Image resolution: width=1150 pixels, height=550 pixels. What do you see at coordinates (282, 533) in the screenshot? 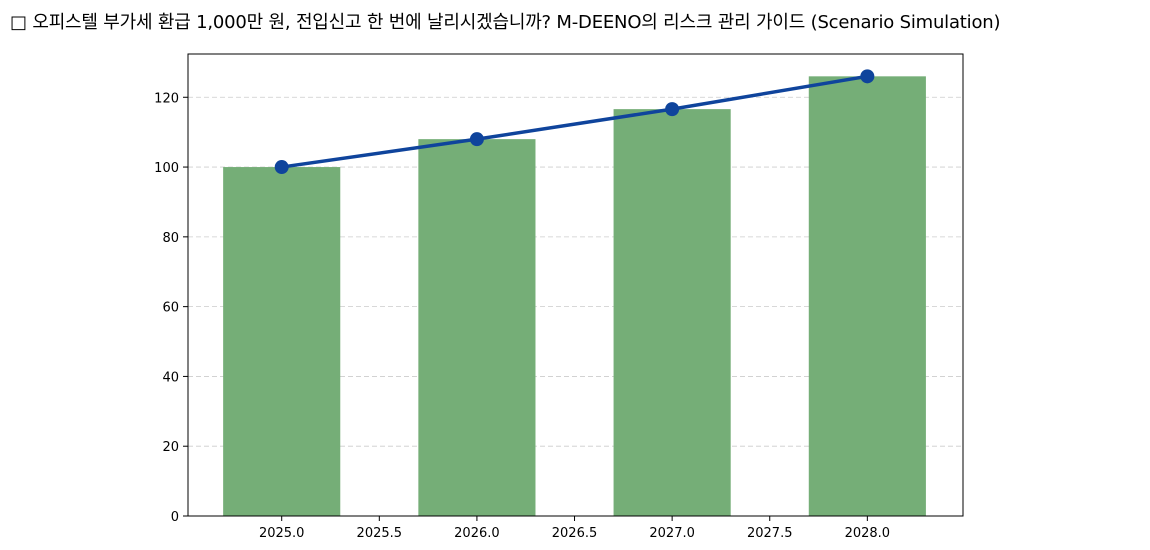
I see `x-tick-label: 2025.0` at bounding box center [282, 533].